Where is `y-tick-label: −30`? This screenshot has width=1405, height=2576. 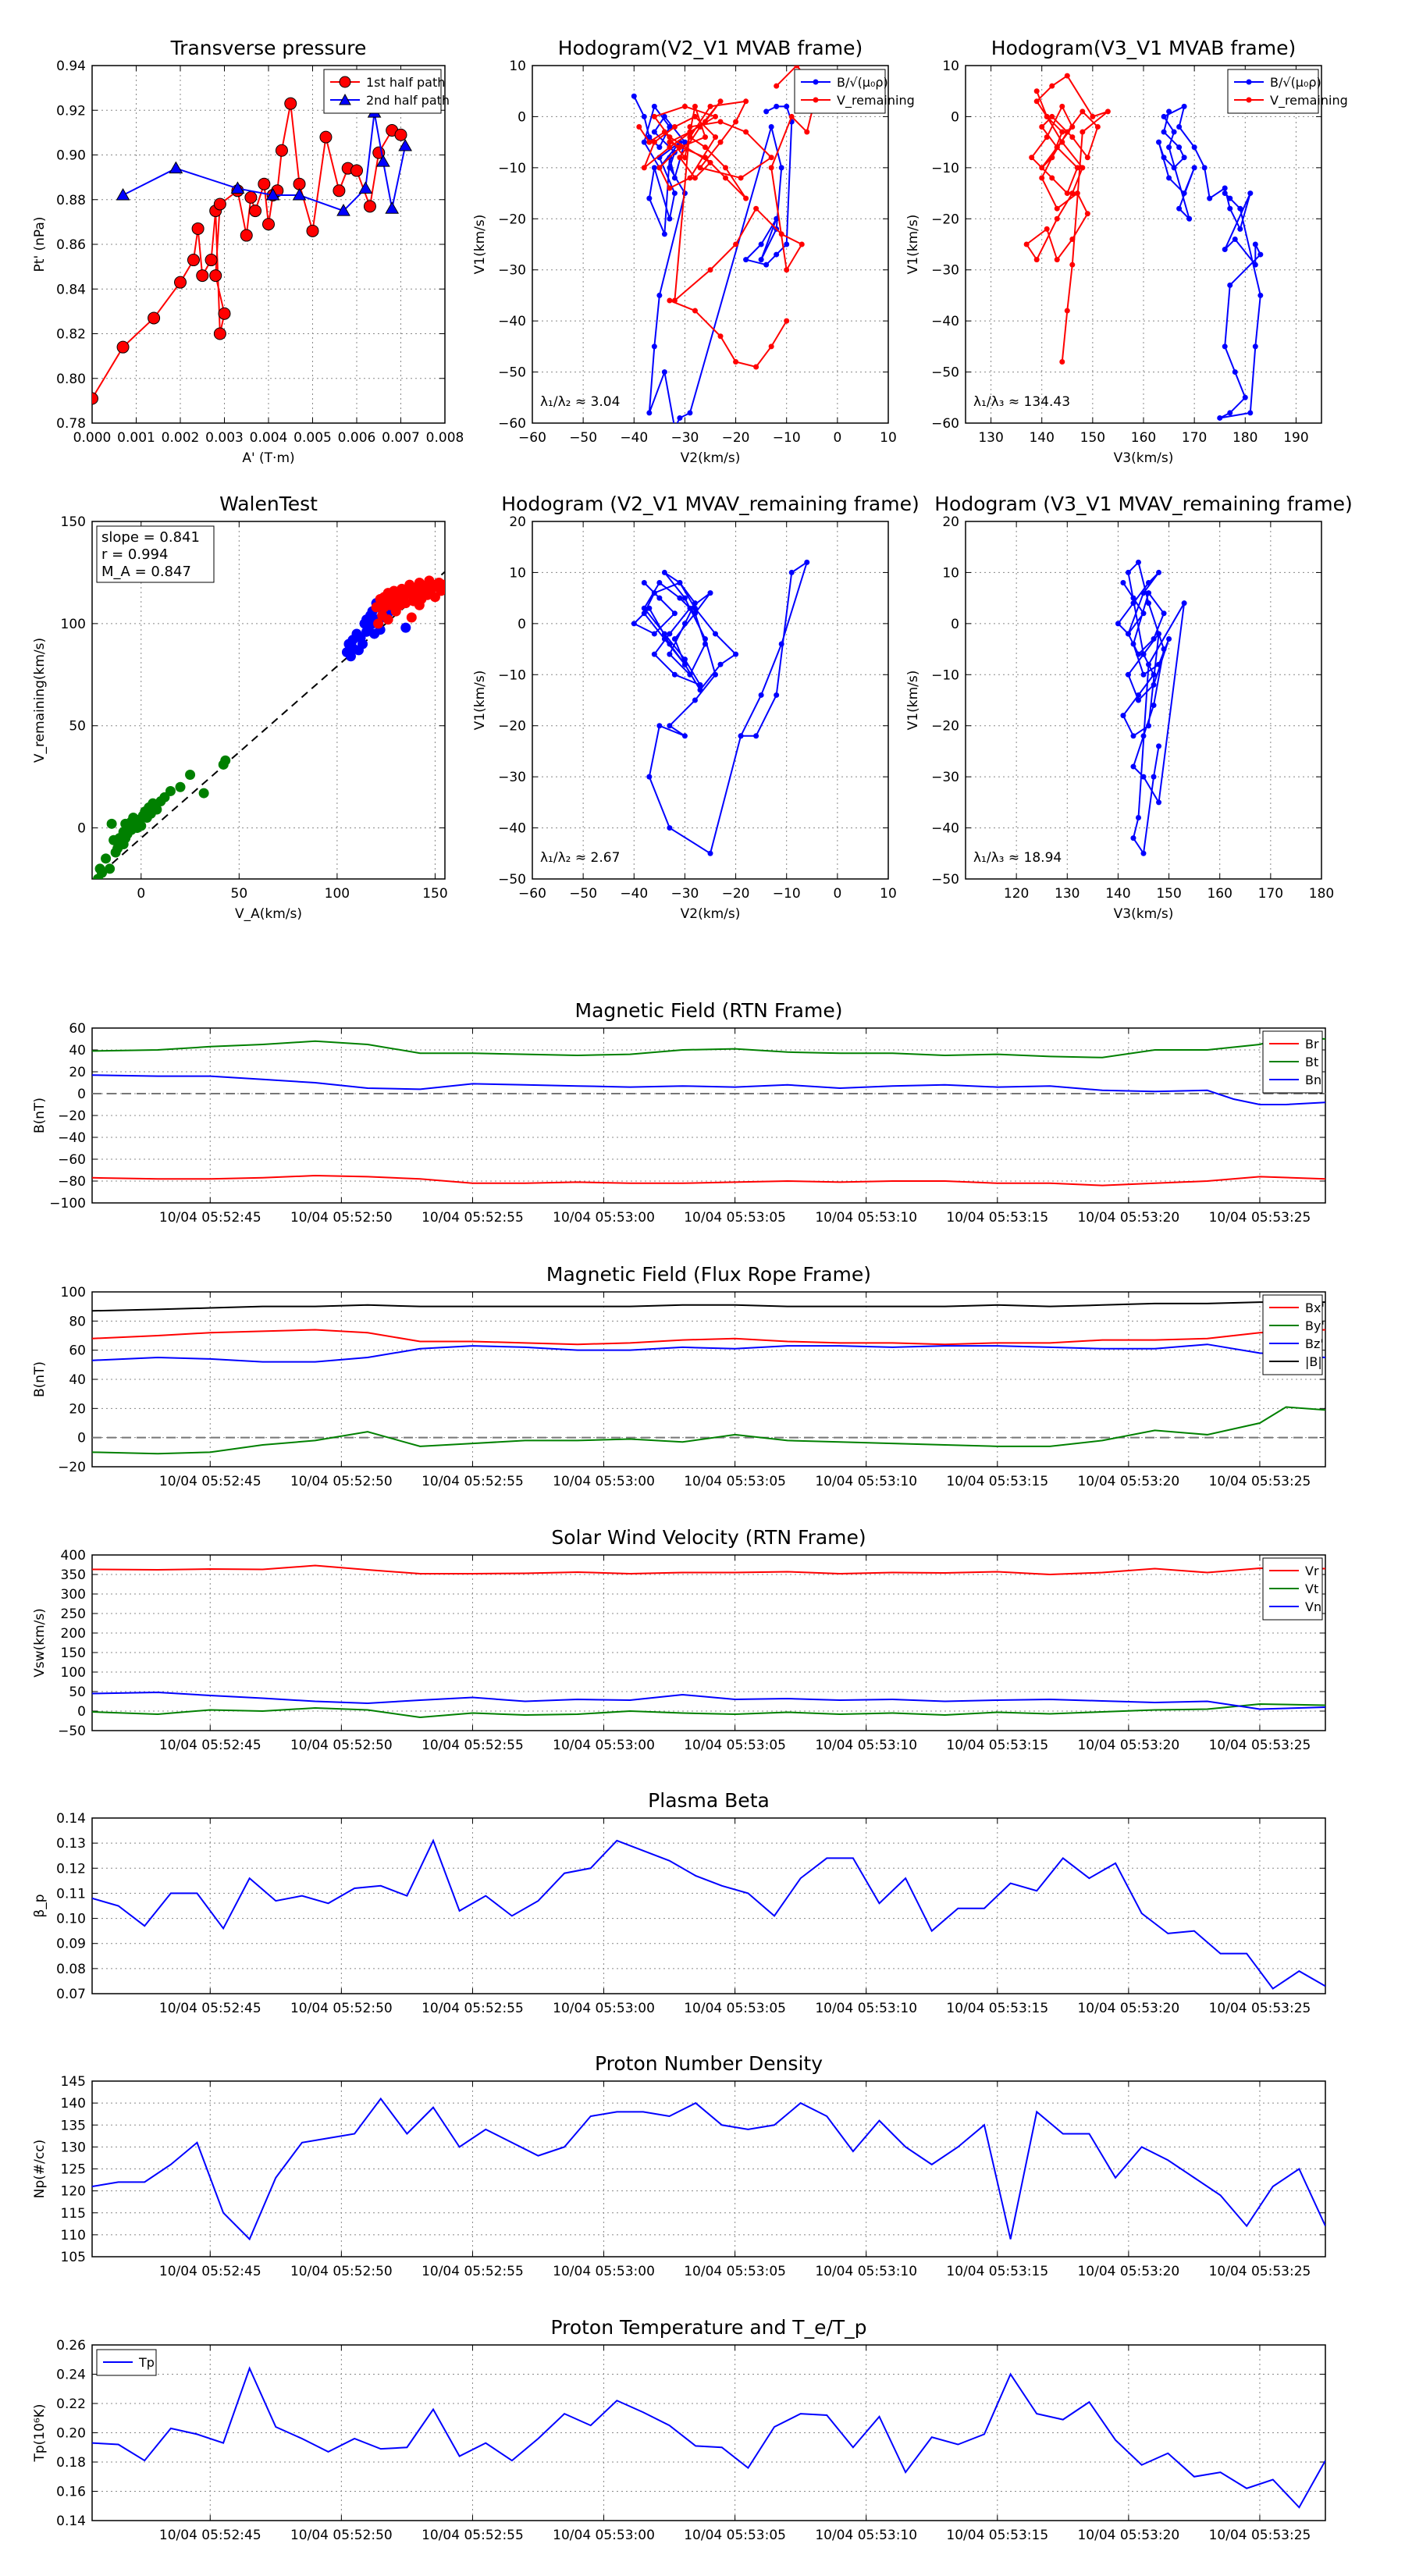
y-tick-label: −30 is located at coordinates (512, 777).